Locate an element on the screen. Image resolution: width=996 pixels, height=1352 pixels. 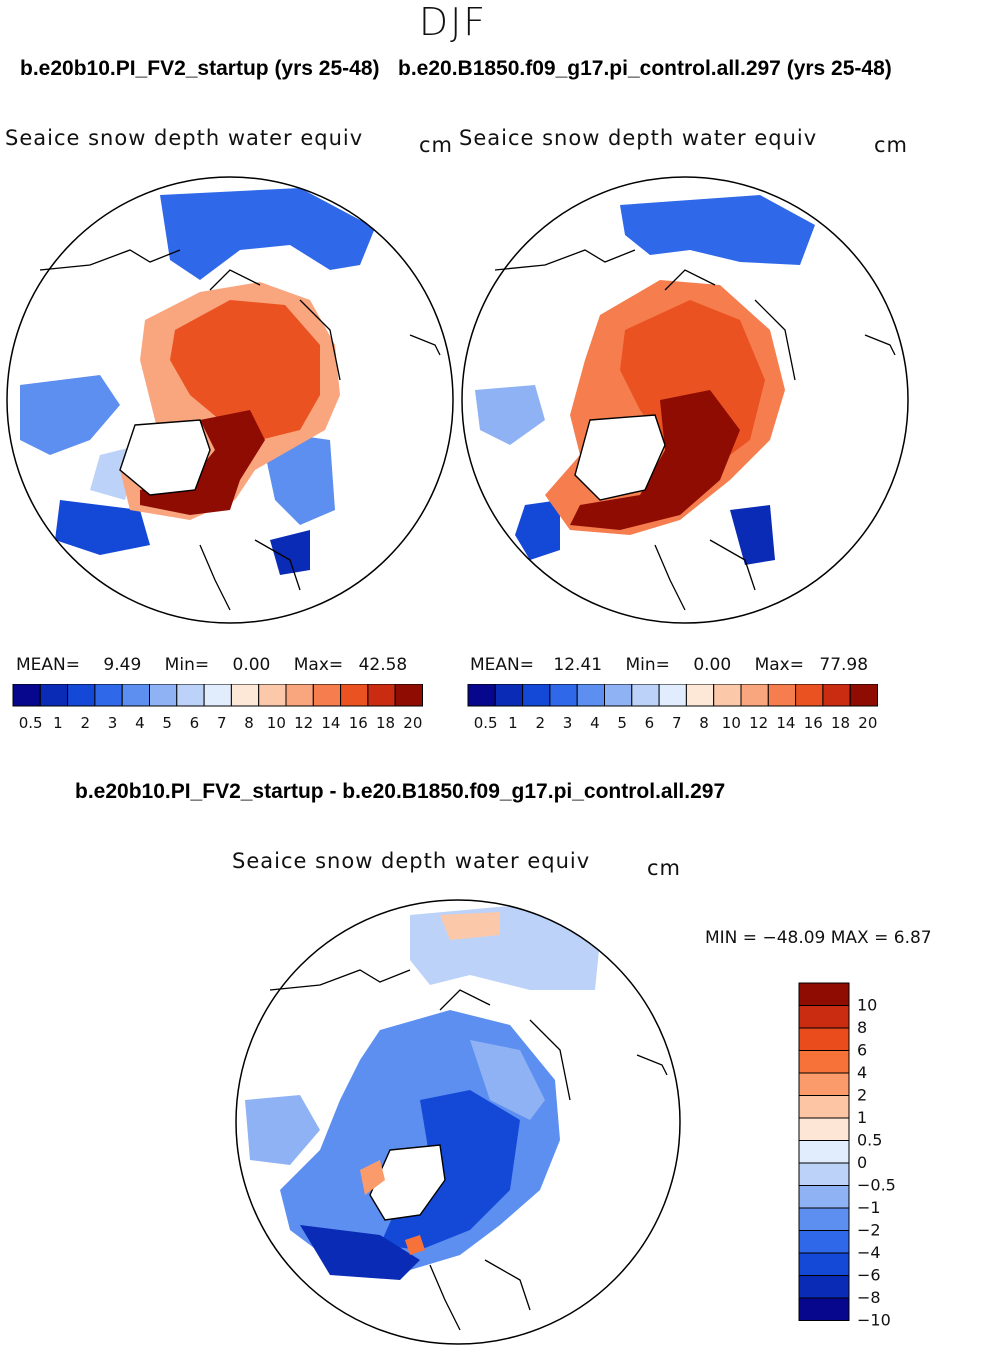
panel1-min-label: Min= is located at coordinates (187, 665).